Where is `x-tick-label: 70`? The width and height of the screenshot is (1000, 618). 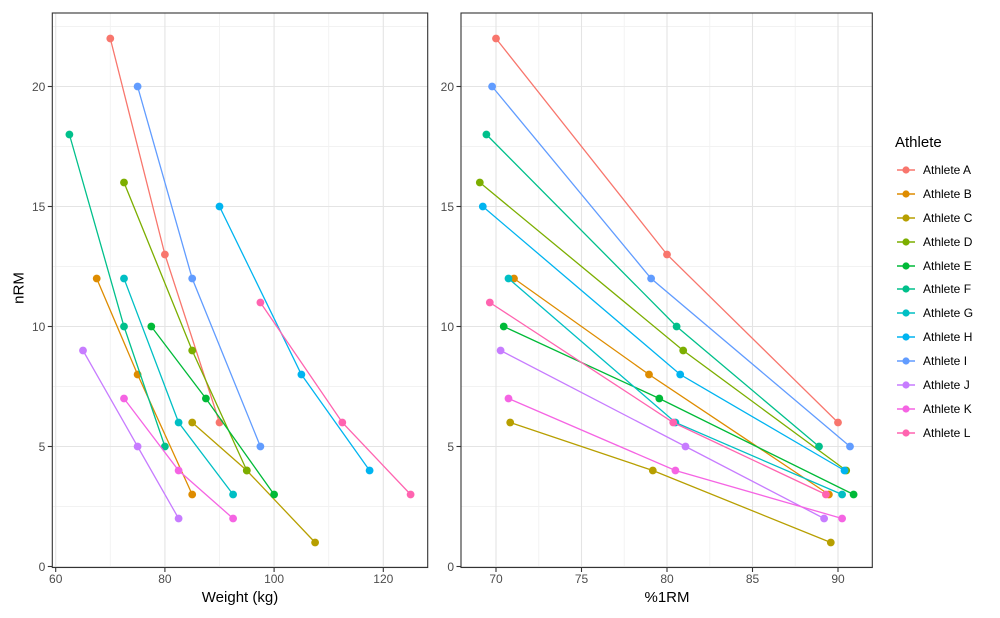 x-tick-label: 70 is located at coordinates (496, 579).